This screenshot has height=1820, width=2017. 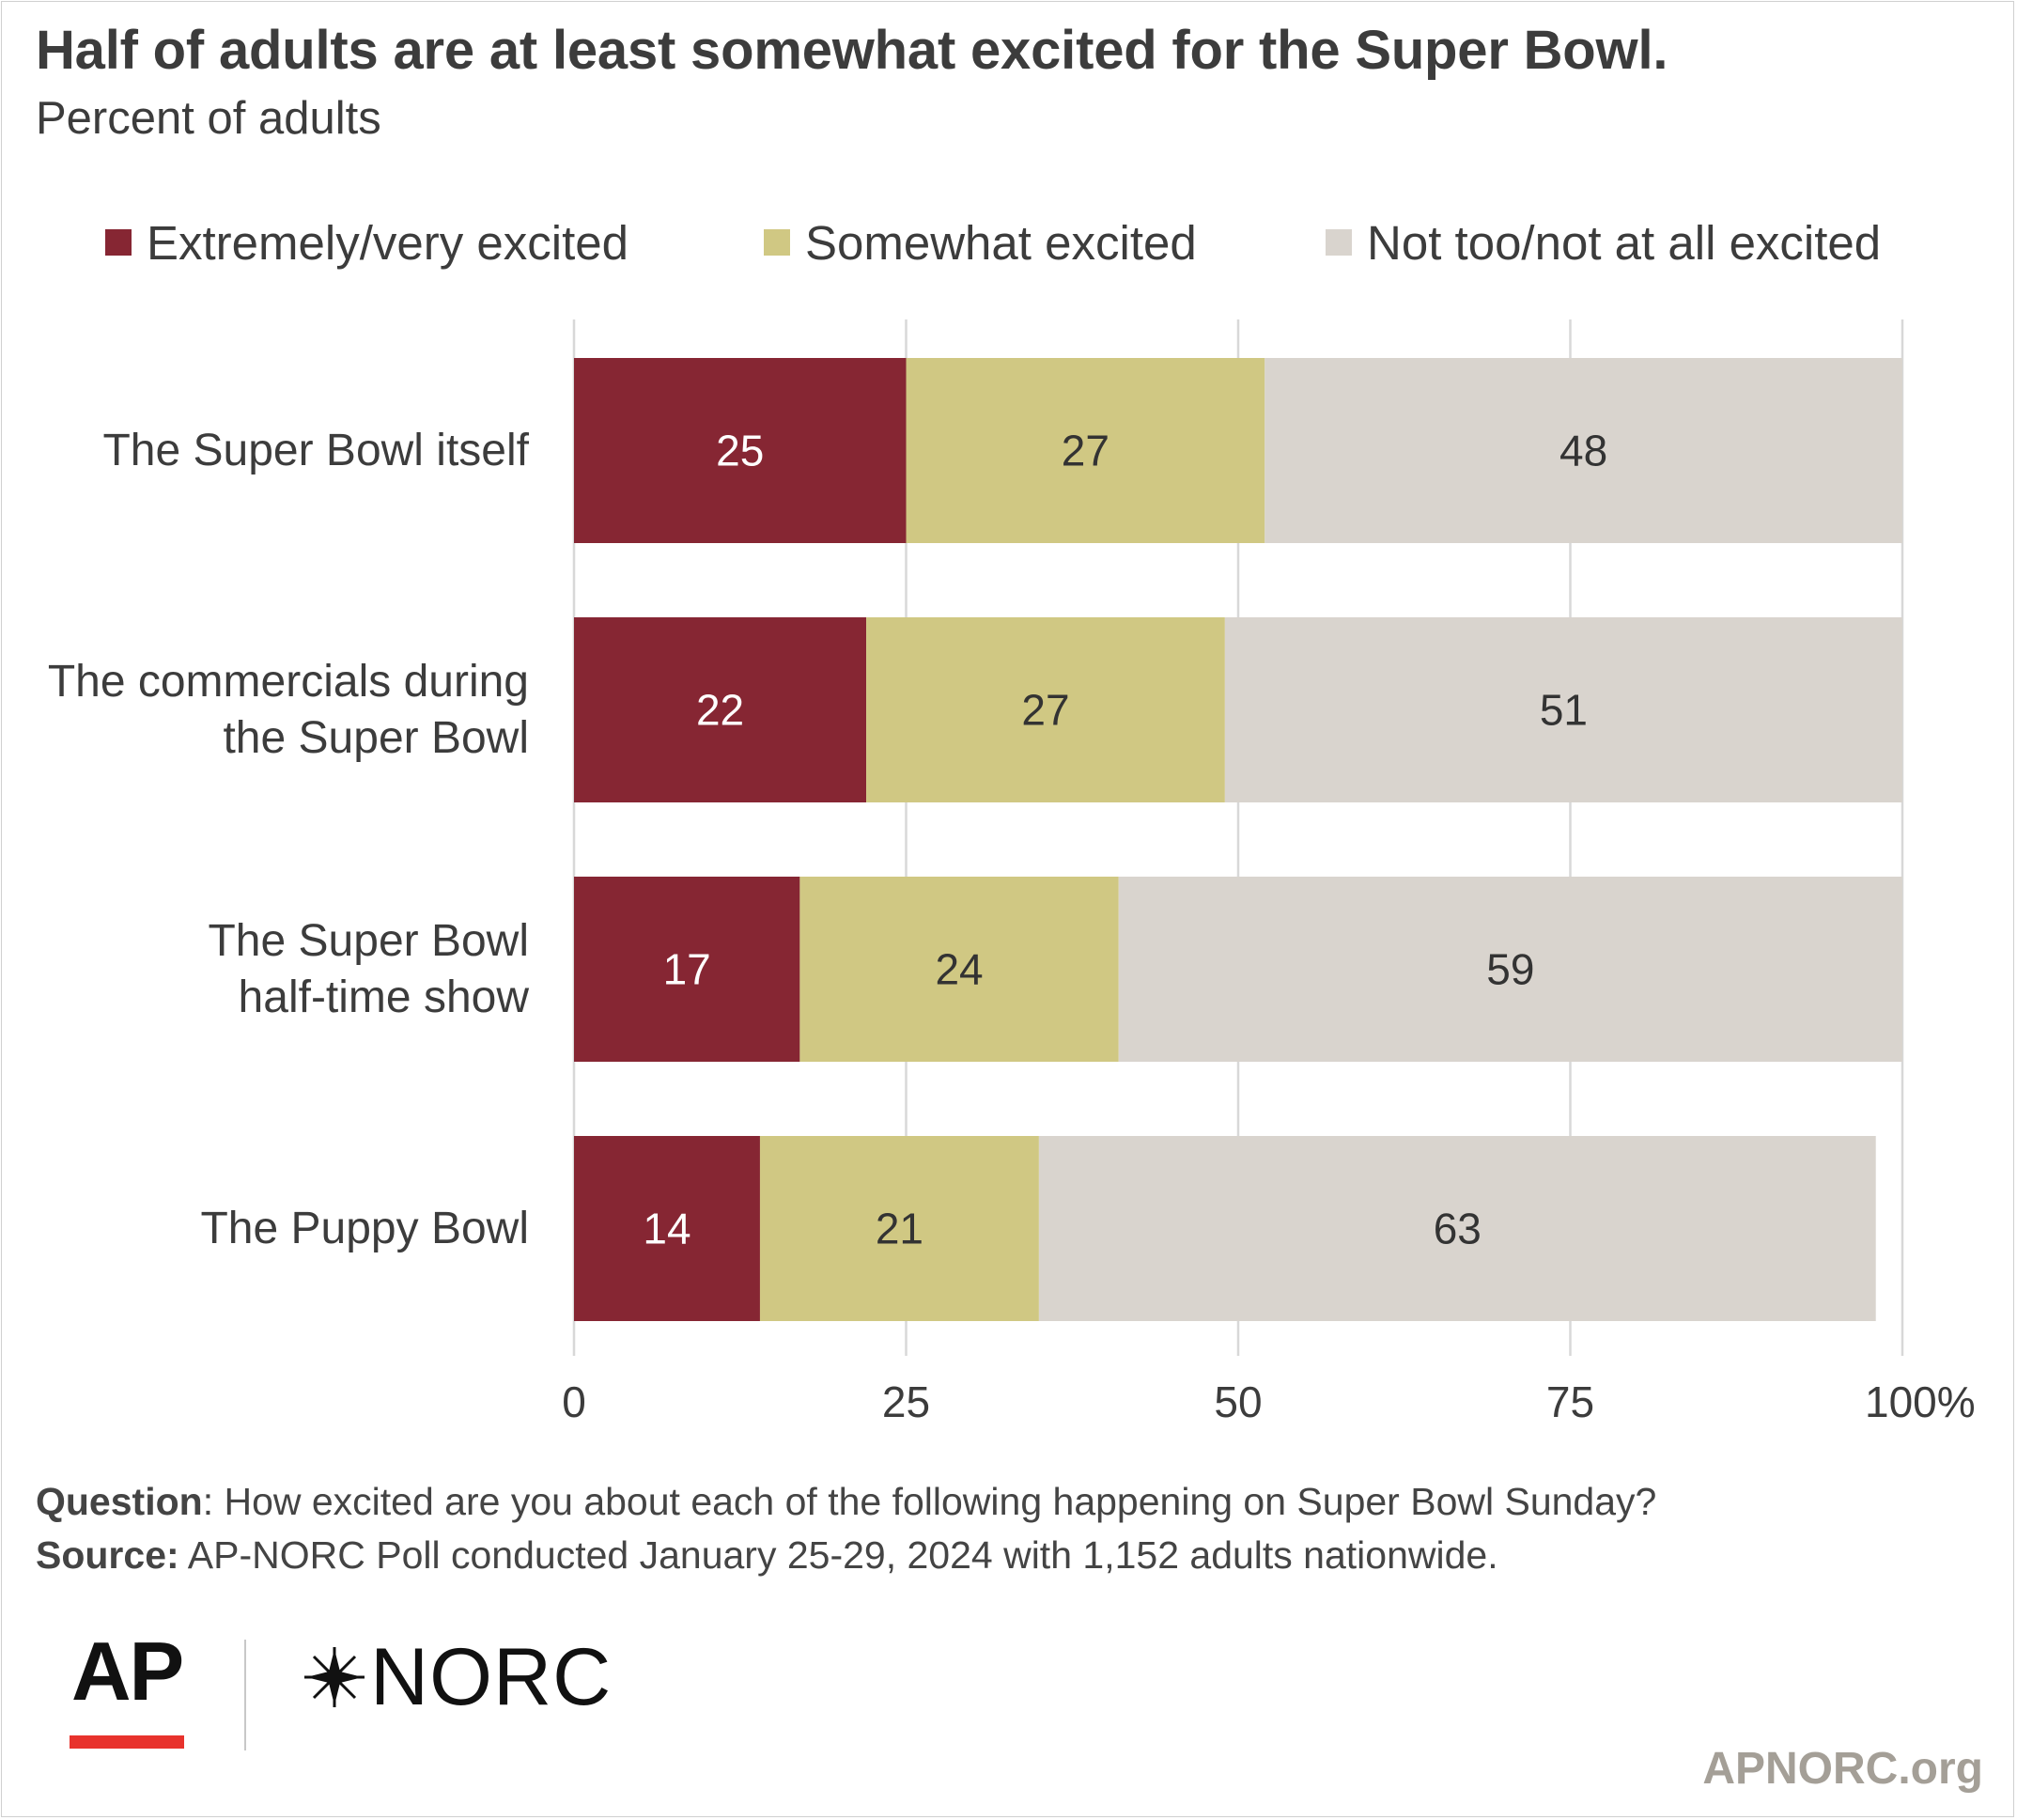 What do you see at coordinates (365, 1228) in the screenshot?
I see `category-label: The Puppy Bowl` at bounding box center [365, 1228].